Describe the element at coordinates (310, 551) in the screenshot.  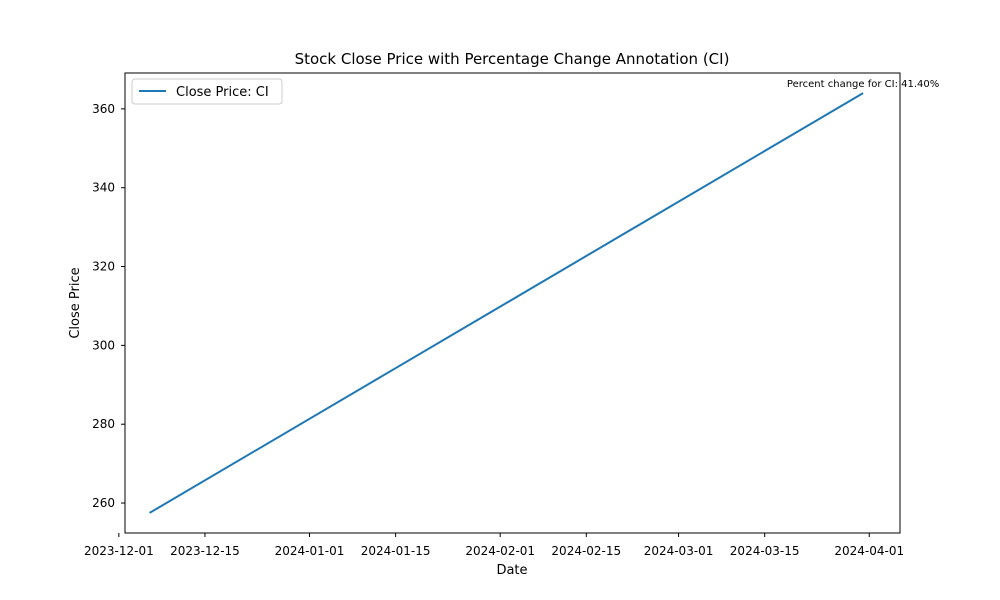
I see `x-tick-label: 2024-01-01` at that location.